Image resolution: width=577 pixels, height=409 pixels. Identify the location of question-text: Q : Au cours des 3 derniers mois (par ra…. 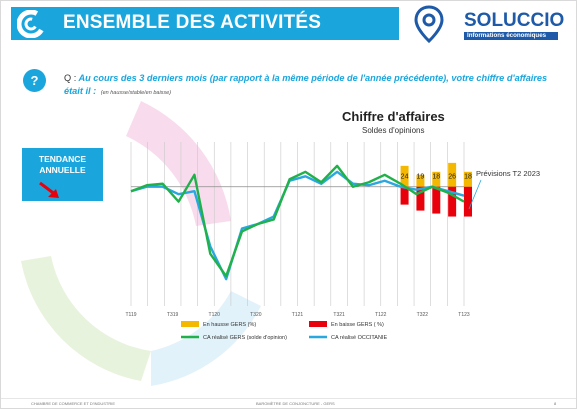
(314, 86).